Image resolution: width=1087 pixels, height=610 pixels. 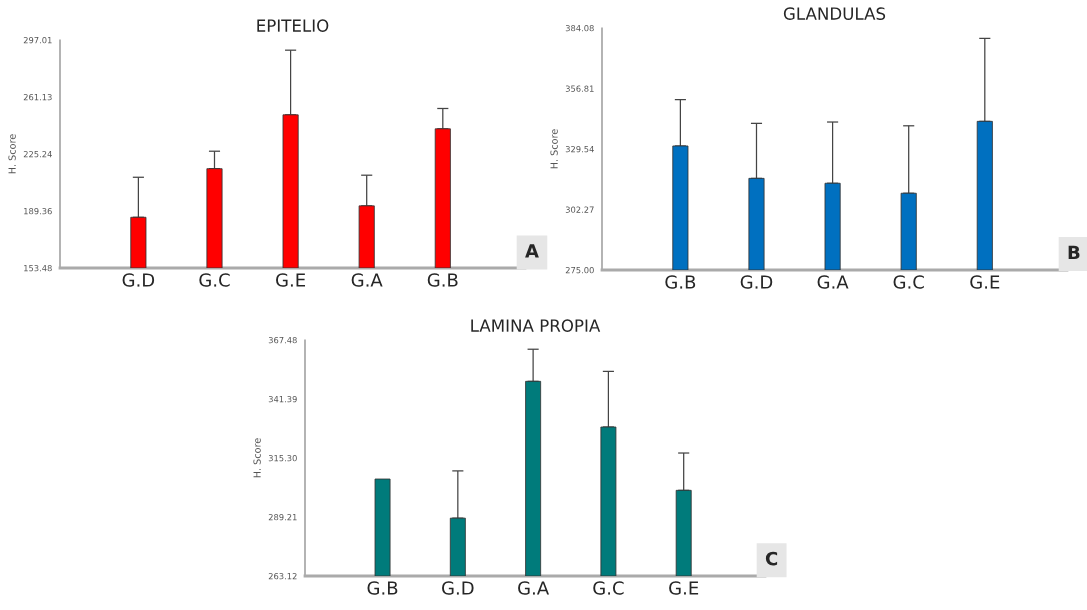 What do you see at coordinates (293, 25) in the screenshot?
I see `chart-title: EPITELIO` at bounding box center [293, 25].